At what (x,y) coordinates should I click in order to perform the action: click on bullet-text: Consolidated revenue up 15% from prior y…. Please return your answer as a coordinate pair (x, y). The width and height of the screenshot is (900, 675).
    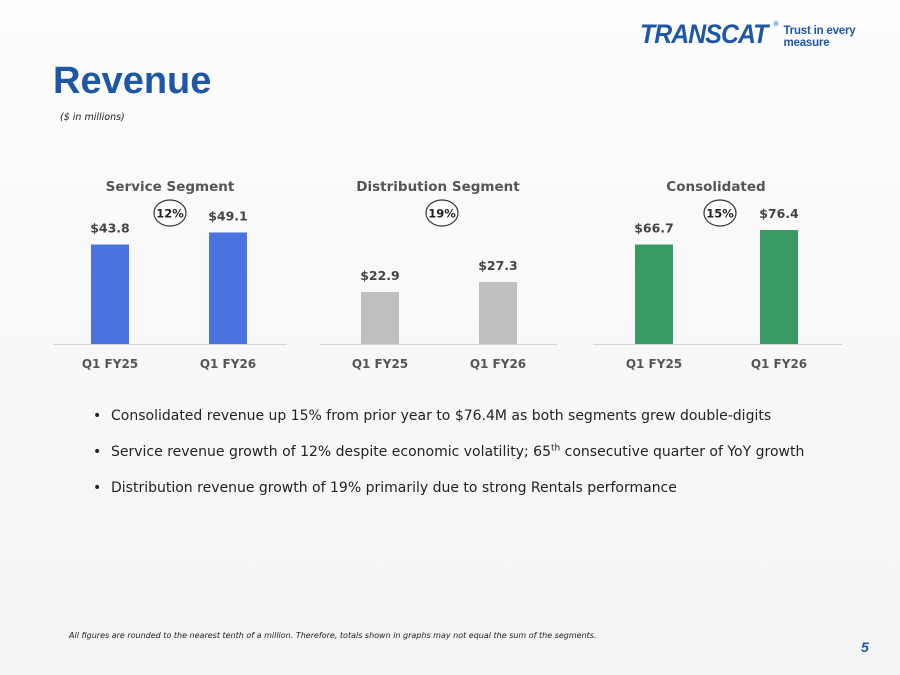
    Looking at the image, I should click on (441, 416).